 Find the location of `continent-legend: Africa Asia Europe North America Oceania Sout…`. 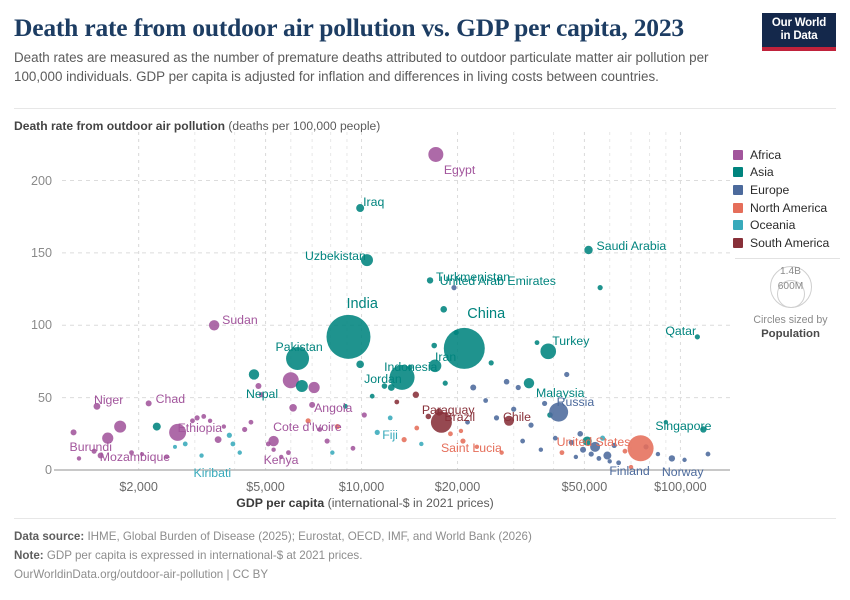

continent-legend: Africa Asia Europe North America Oceania Sout… is located at coordinates (790, 199).